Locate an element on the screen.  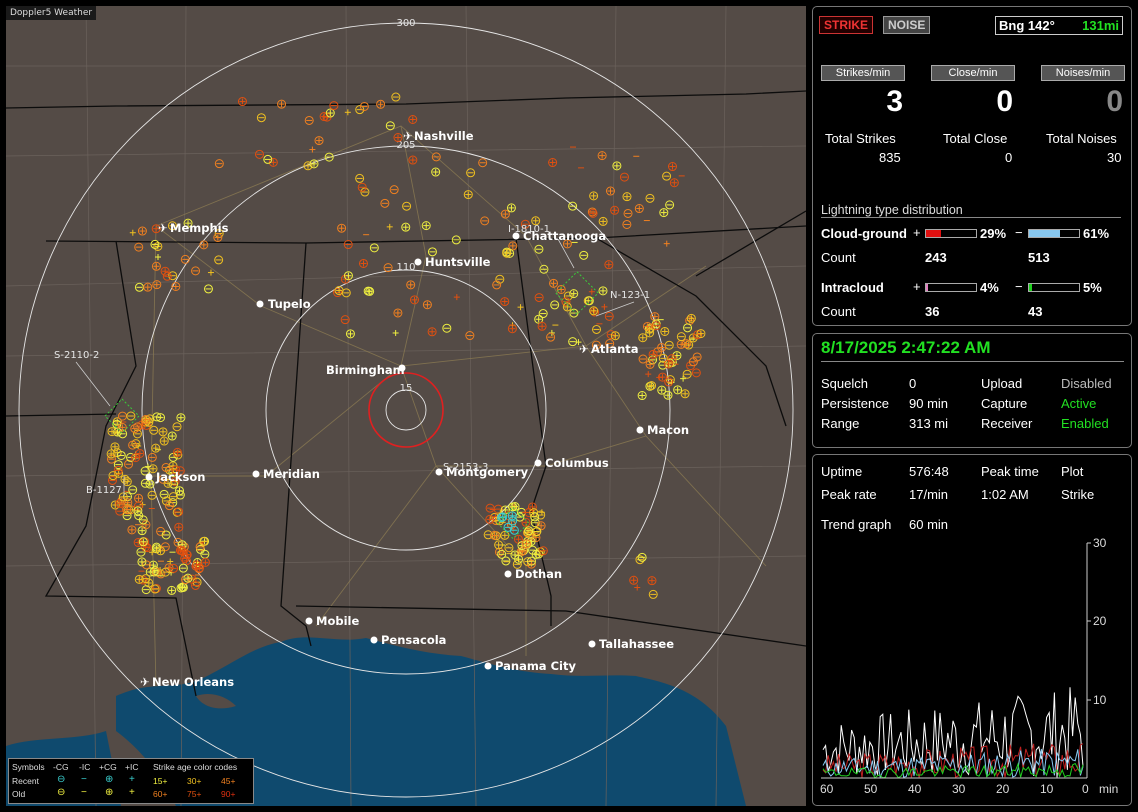
divider is located at coordinates (972, 361).